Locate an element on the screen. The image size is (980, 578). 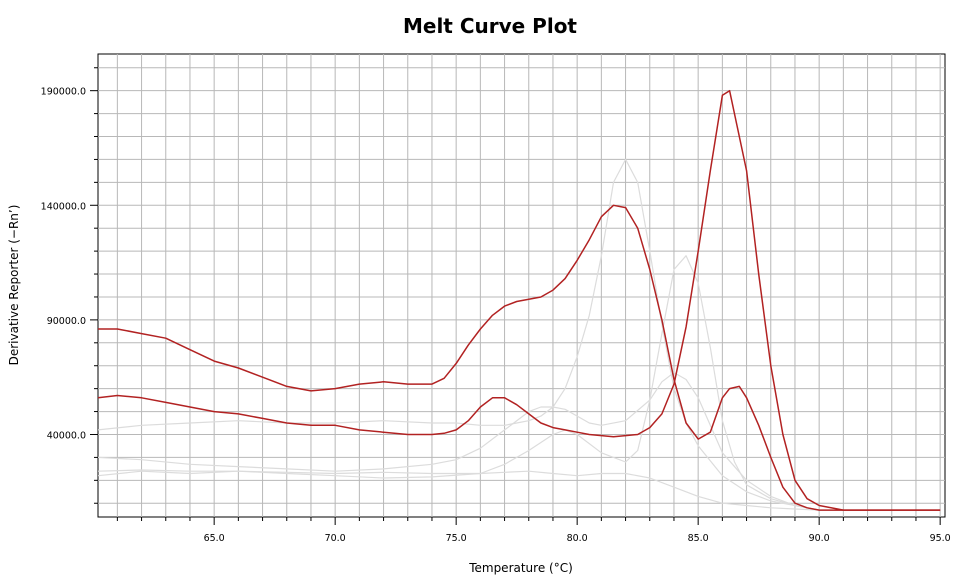
x-tick-label: 90.0 is located at coordinates (819, 538).